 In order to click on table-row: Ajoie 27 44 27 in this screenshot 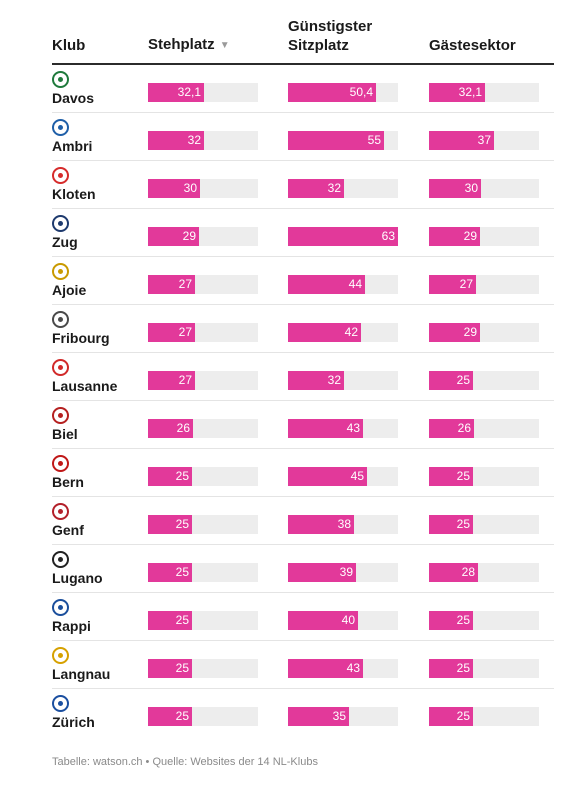, I will do `click(303, 281)`.